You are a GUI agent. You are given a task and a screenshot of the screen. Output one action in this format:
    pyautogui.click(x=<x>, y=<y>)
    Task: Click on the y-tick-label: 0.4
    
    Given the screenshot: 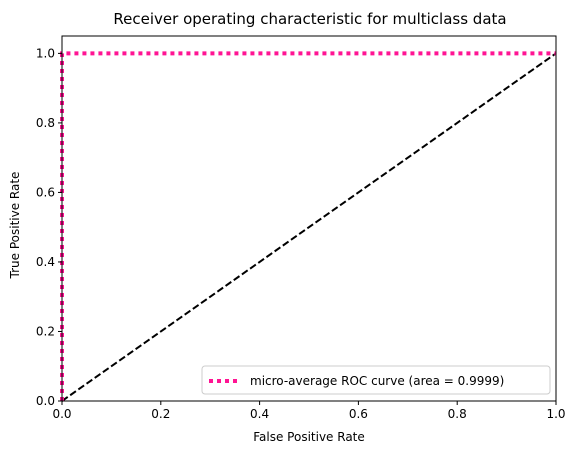 What is the action you would take?
    pyautogui.click(x=45, y=262)
    